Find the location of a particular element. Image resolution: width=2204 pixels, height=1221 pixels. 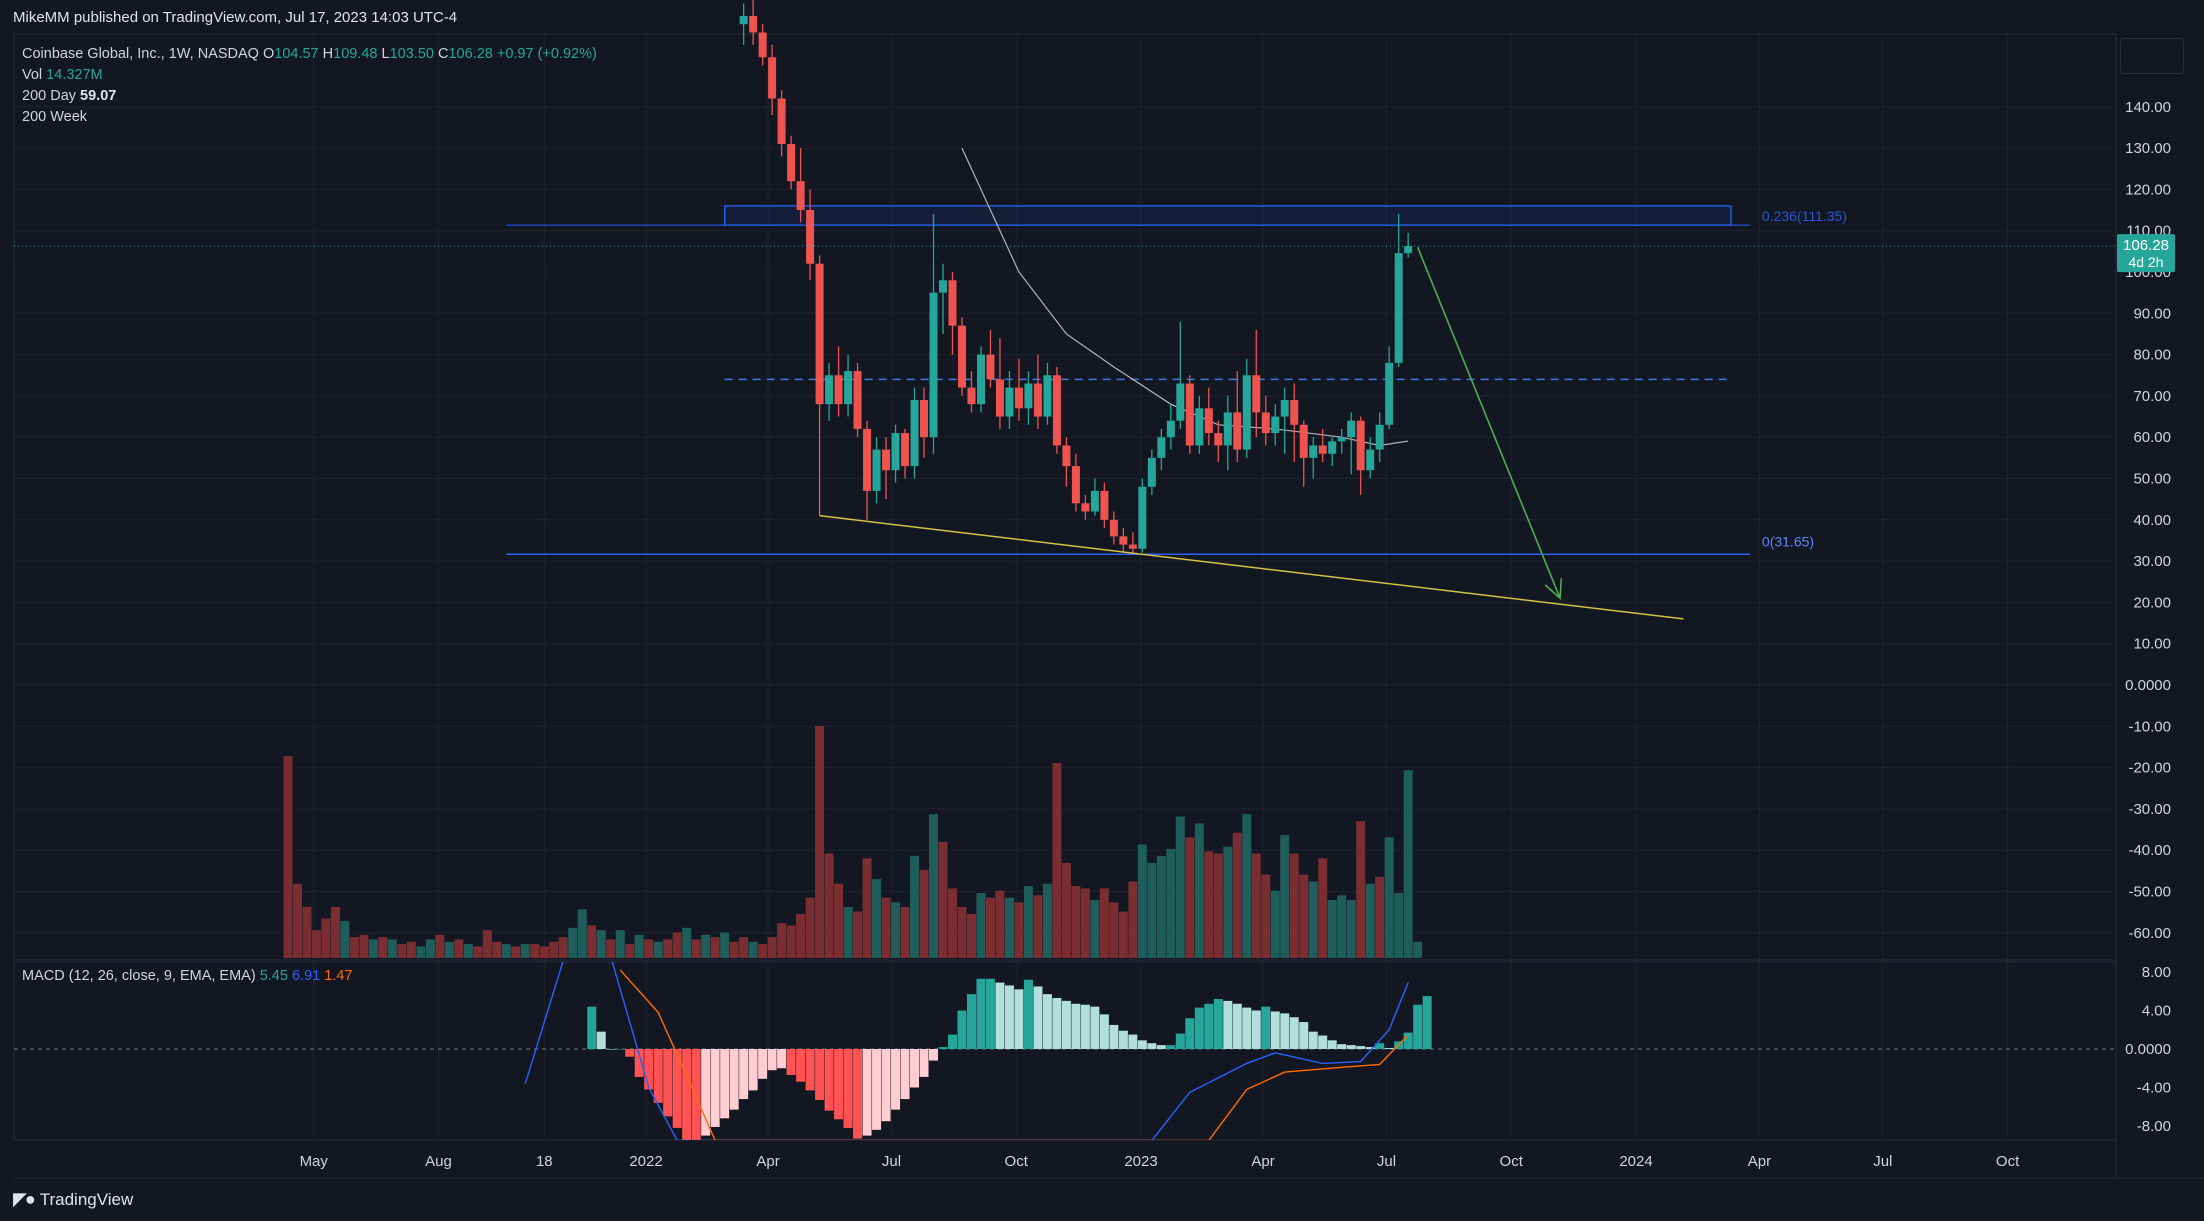

macd-signal-line is located at coordinates (1014, 1054).